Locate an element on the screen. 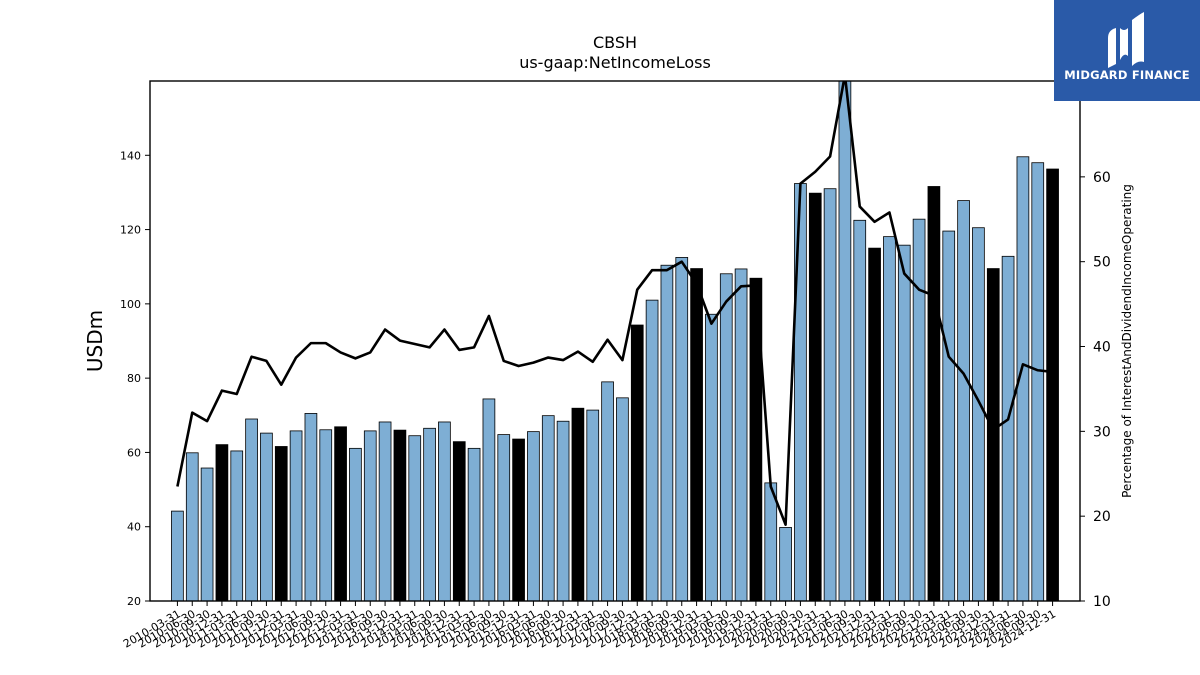  brand-logo: MIDGARD FINANCE is located at coordinates (1127, 50).